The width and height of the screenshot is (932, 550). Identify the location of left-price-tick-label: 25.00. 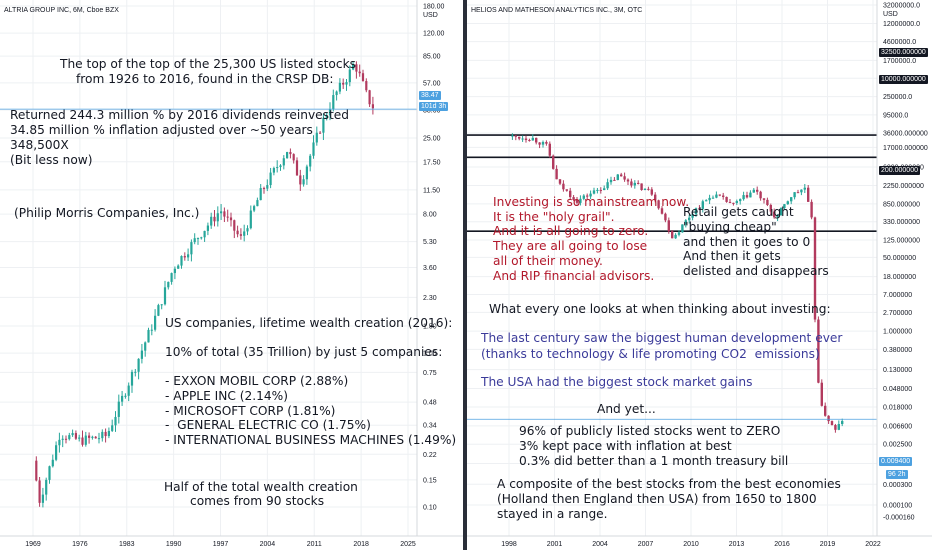
(432, 138).